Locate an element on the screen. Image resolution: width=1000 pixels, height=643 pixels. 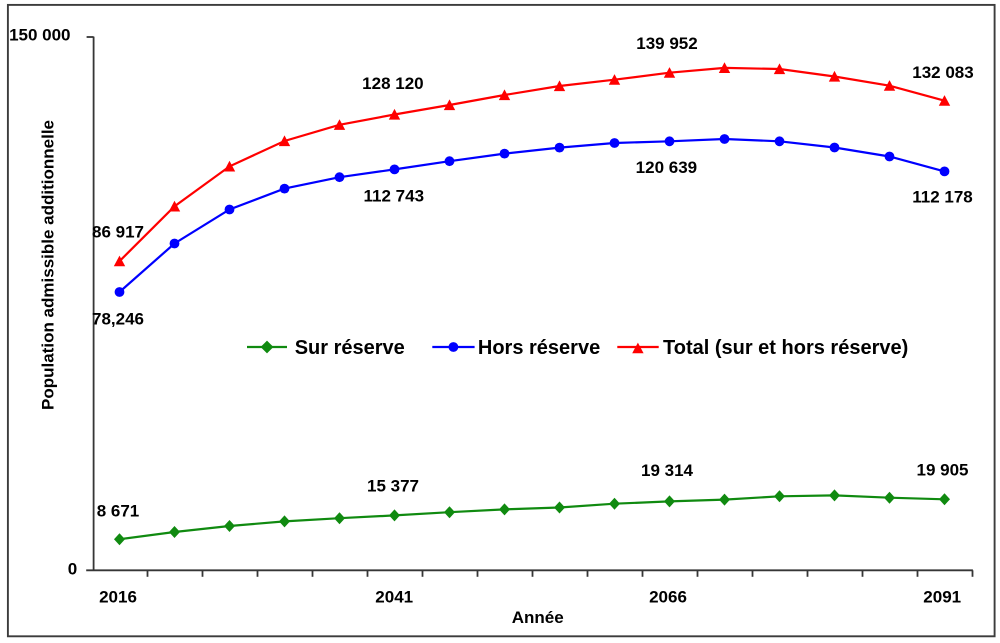
svg-text: 120 639 is located at coordinates (666, 167).